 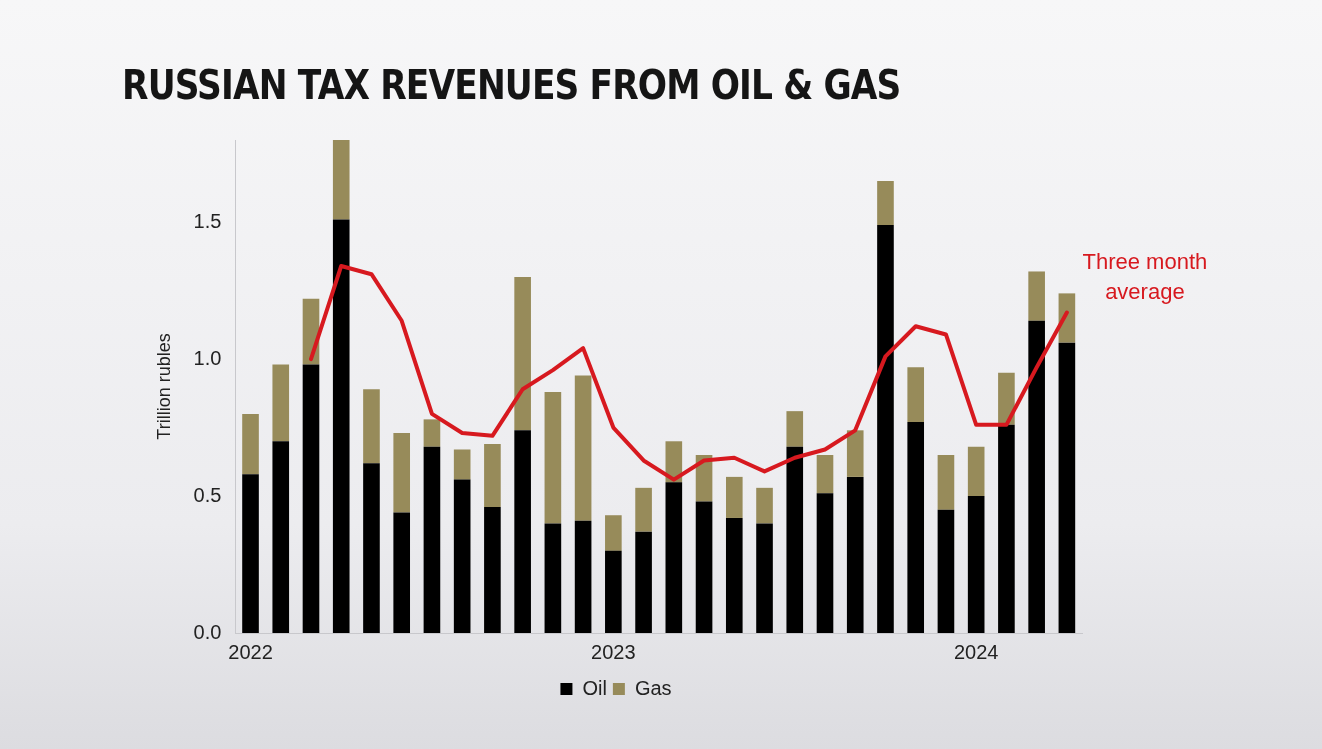 What do you see at coordinates (1145, 276) in the screenshot?
I see `series-label: Three month average` at bounding box center [1145, 276].